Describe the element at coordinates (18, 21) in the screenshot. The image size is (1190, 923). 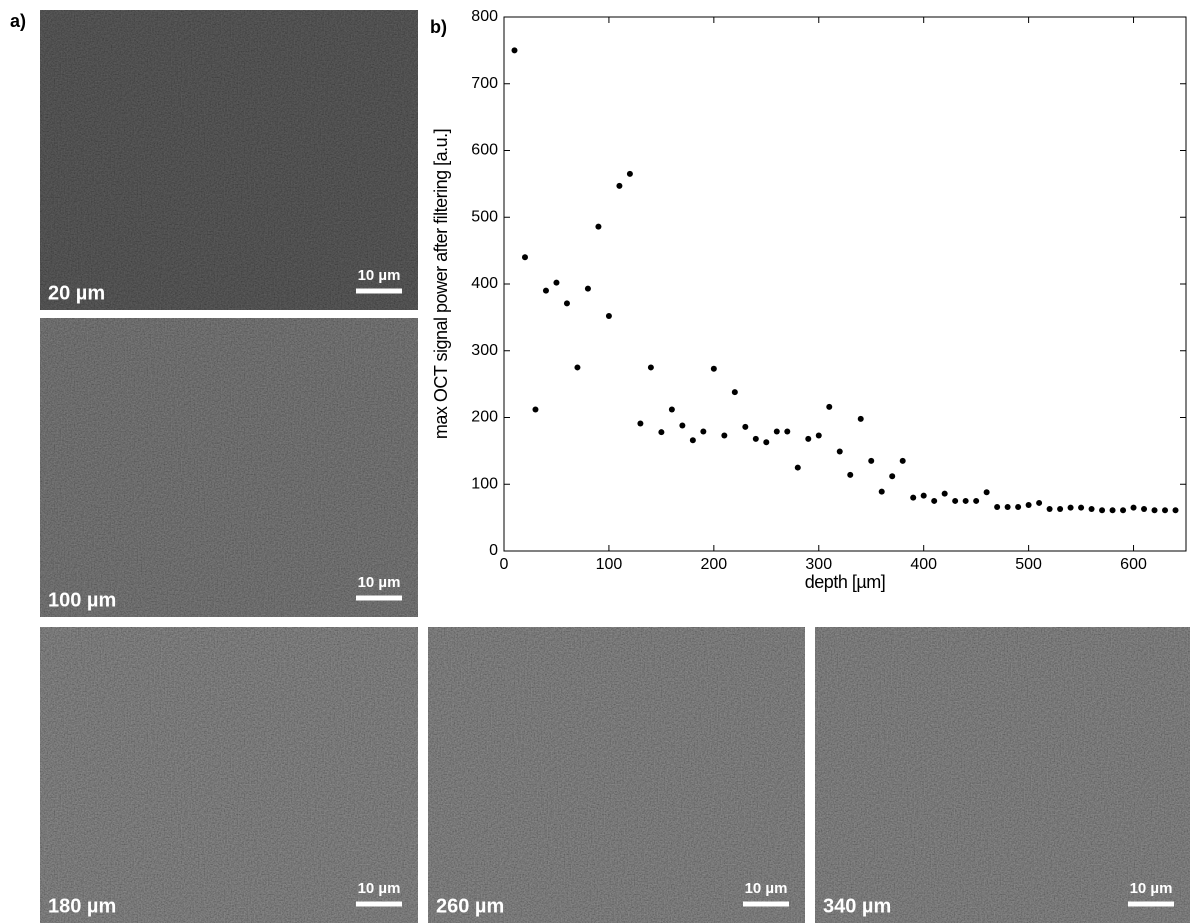
I see `panel-label: a)` at that location.